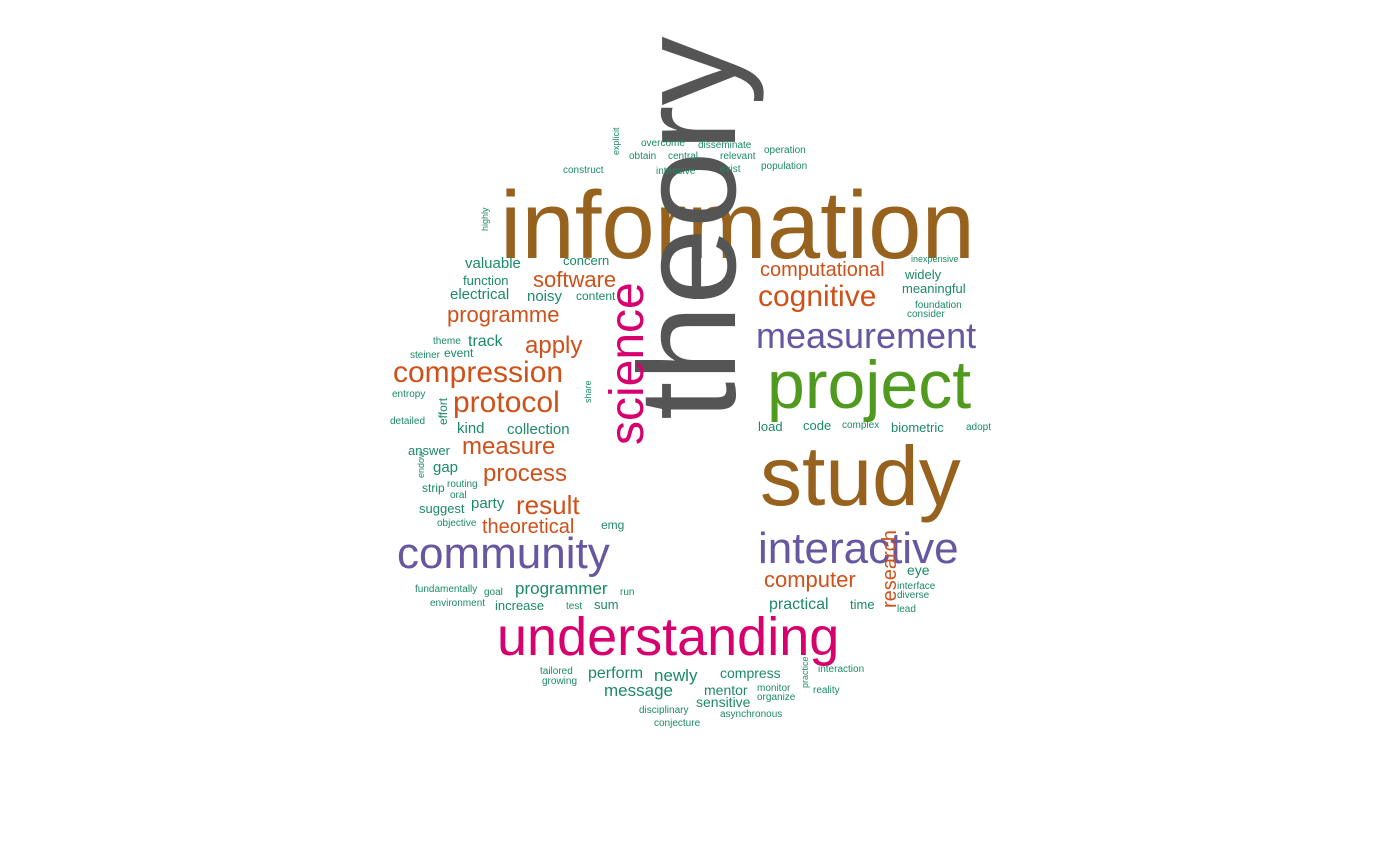  What do you see at coordinates (612, 525) in the screenshot?
I see `word-emg: emg` at bounding box center [612, 525].